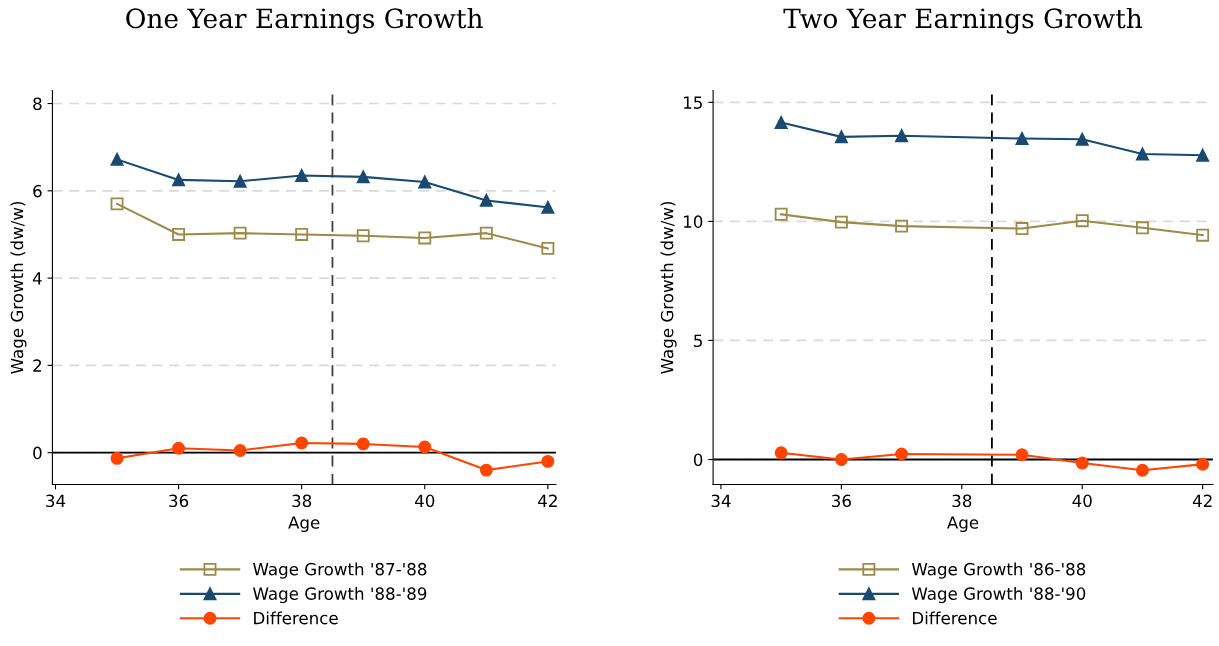  Describe the element at coordinates (340, 570) in the screenshot. I see `legend-label: Wage Growth '87-'88` at that location.